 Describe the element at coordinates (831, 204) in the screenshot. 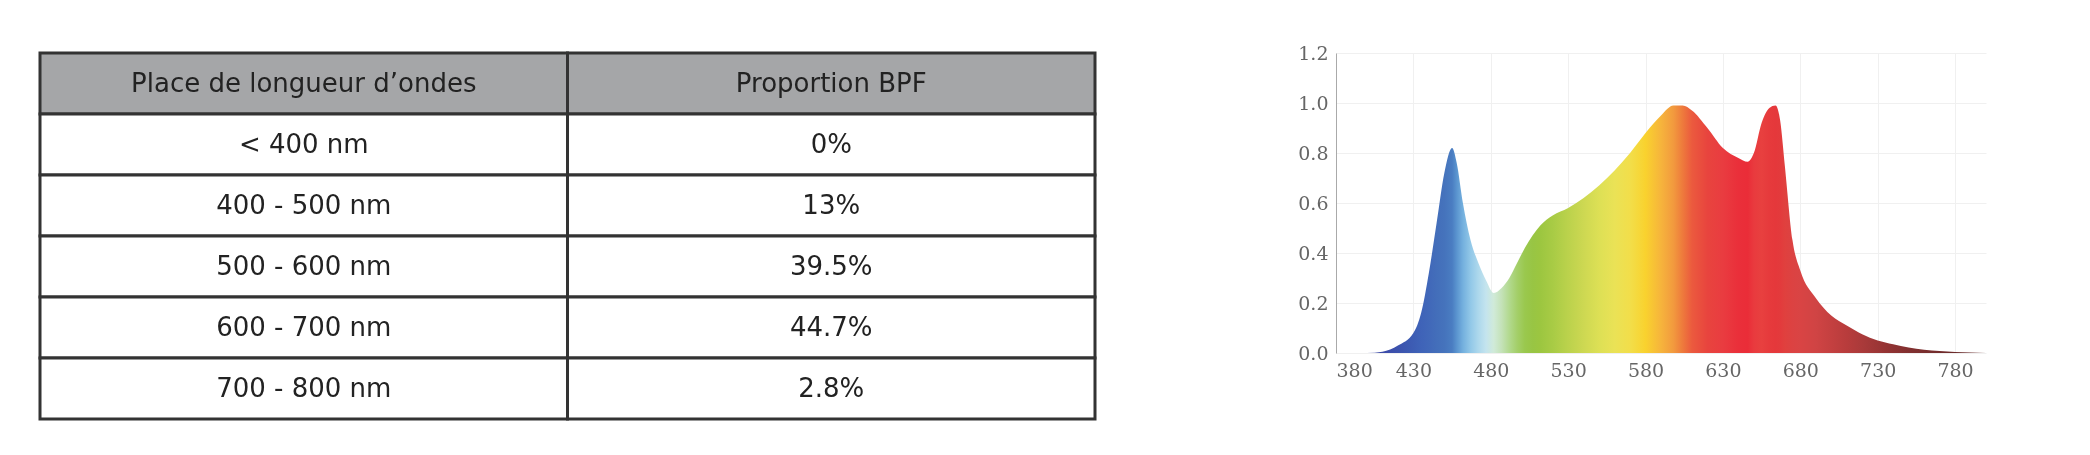

I see `text: 13%` at that location.